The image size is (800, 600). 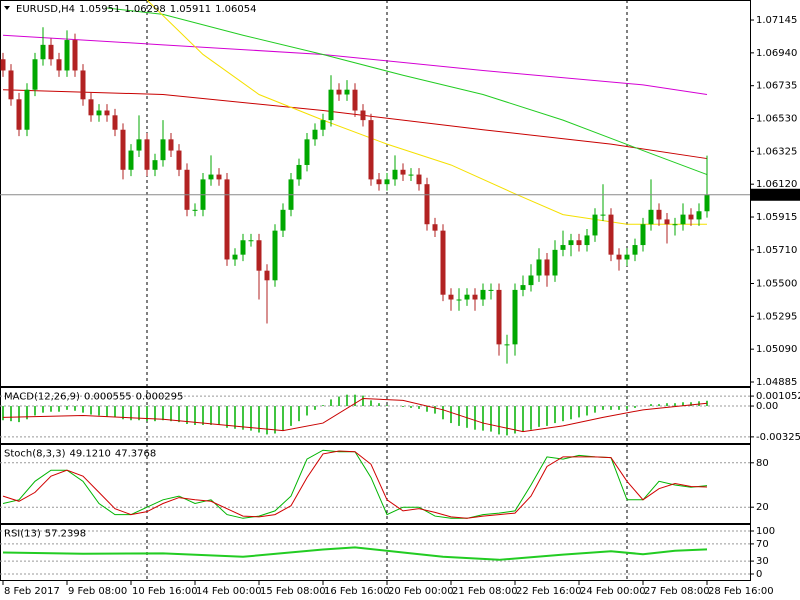 I want to click on ohlc-value: 1.05911, so click(x=190, y=9).